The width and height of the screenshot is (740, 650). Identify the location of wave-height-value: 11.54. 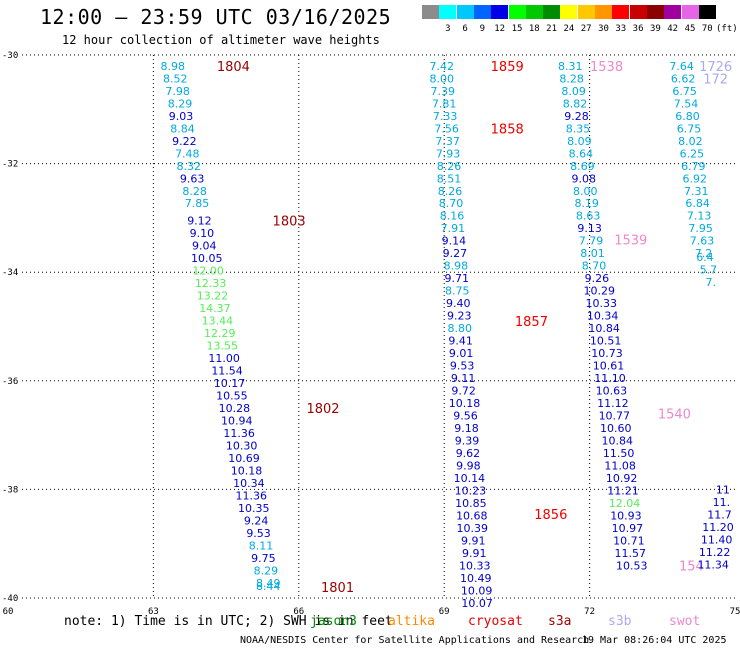
(227, 370).